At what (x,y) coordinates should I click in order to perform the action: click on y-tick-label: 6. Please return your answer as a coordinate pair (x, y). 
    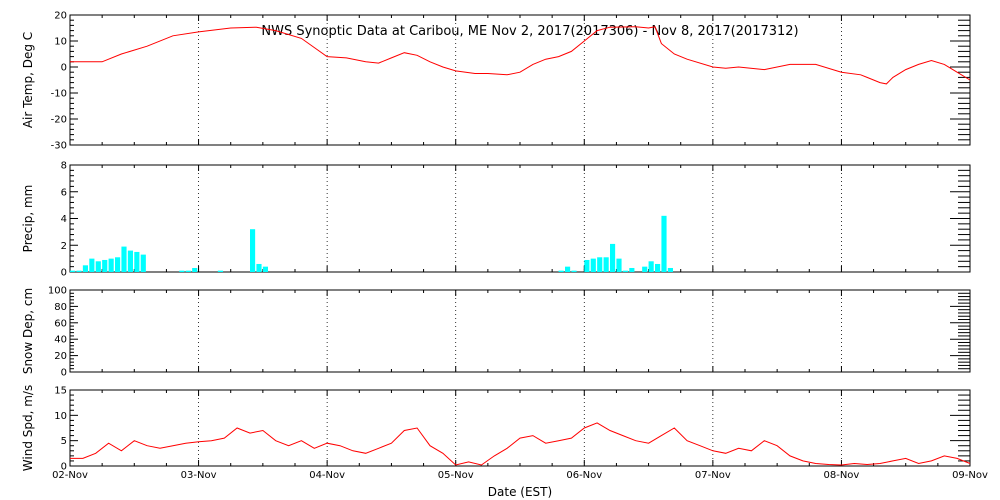
    Looking at the image, I should click on (64, 192).